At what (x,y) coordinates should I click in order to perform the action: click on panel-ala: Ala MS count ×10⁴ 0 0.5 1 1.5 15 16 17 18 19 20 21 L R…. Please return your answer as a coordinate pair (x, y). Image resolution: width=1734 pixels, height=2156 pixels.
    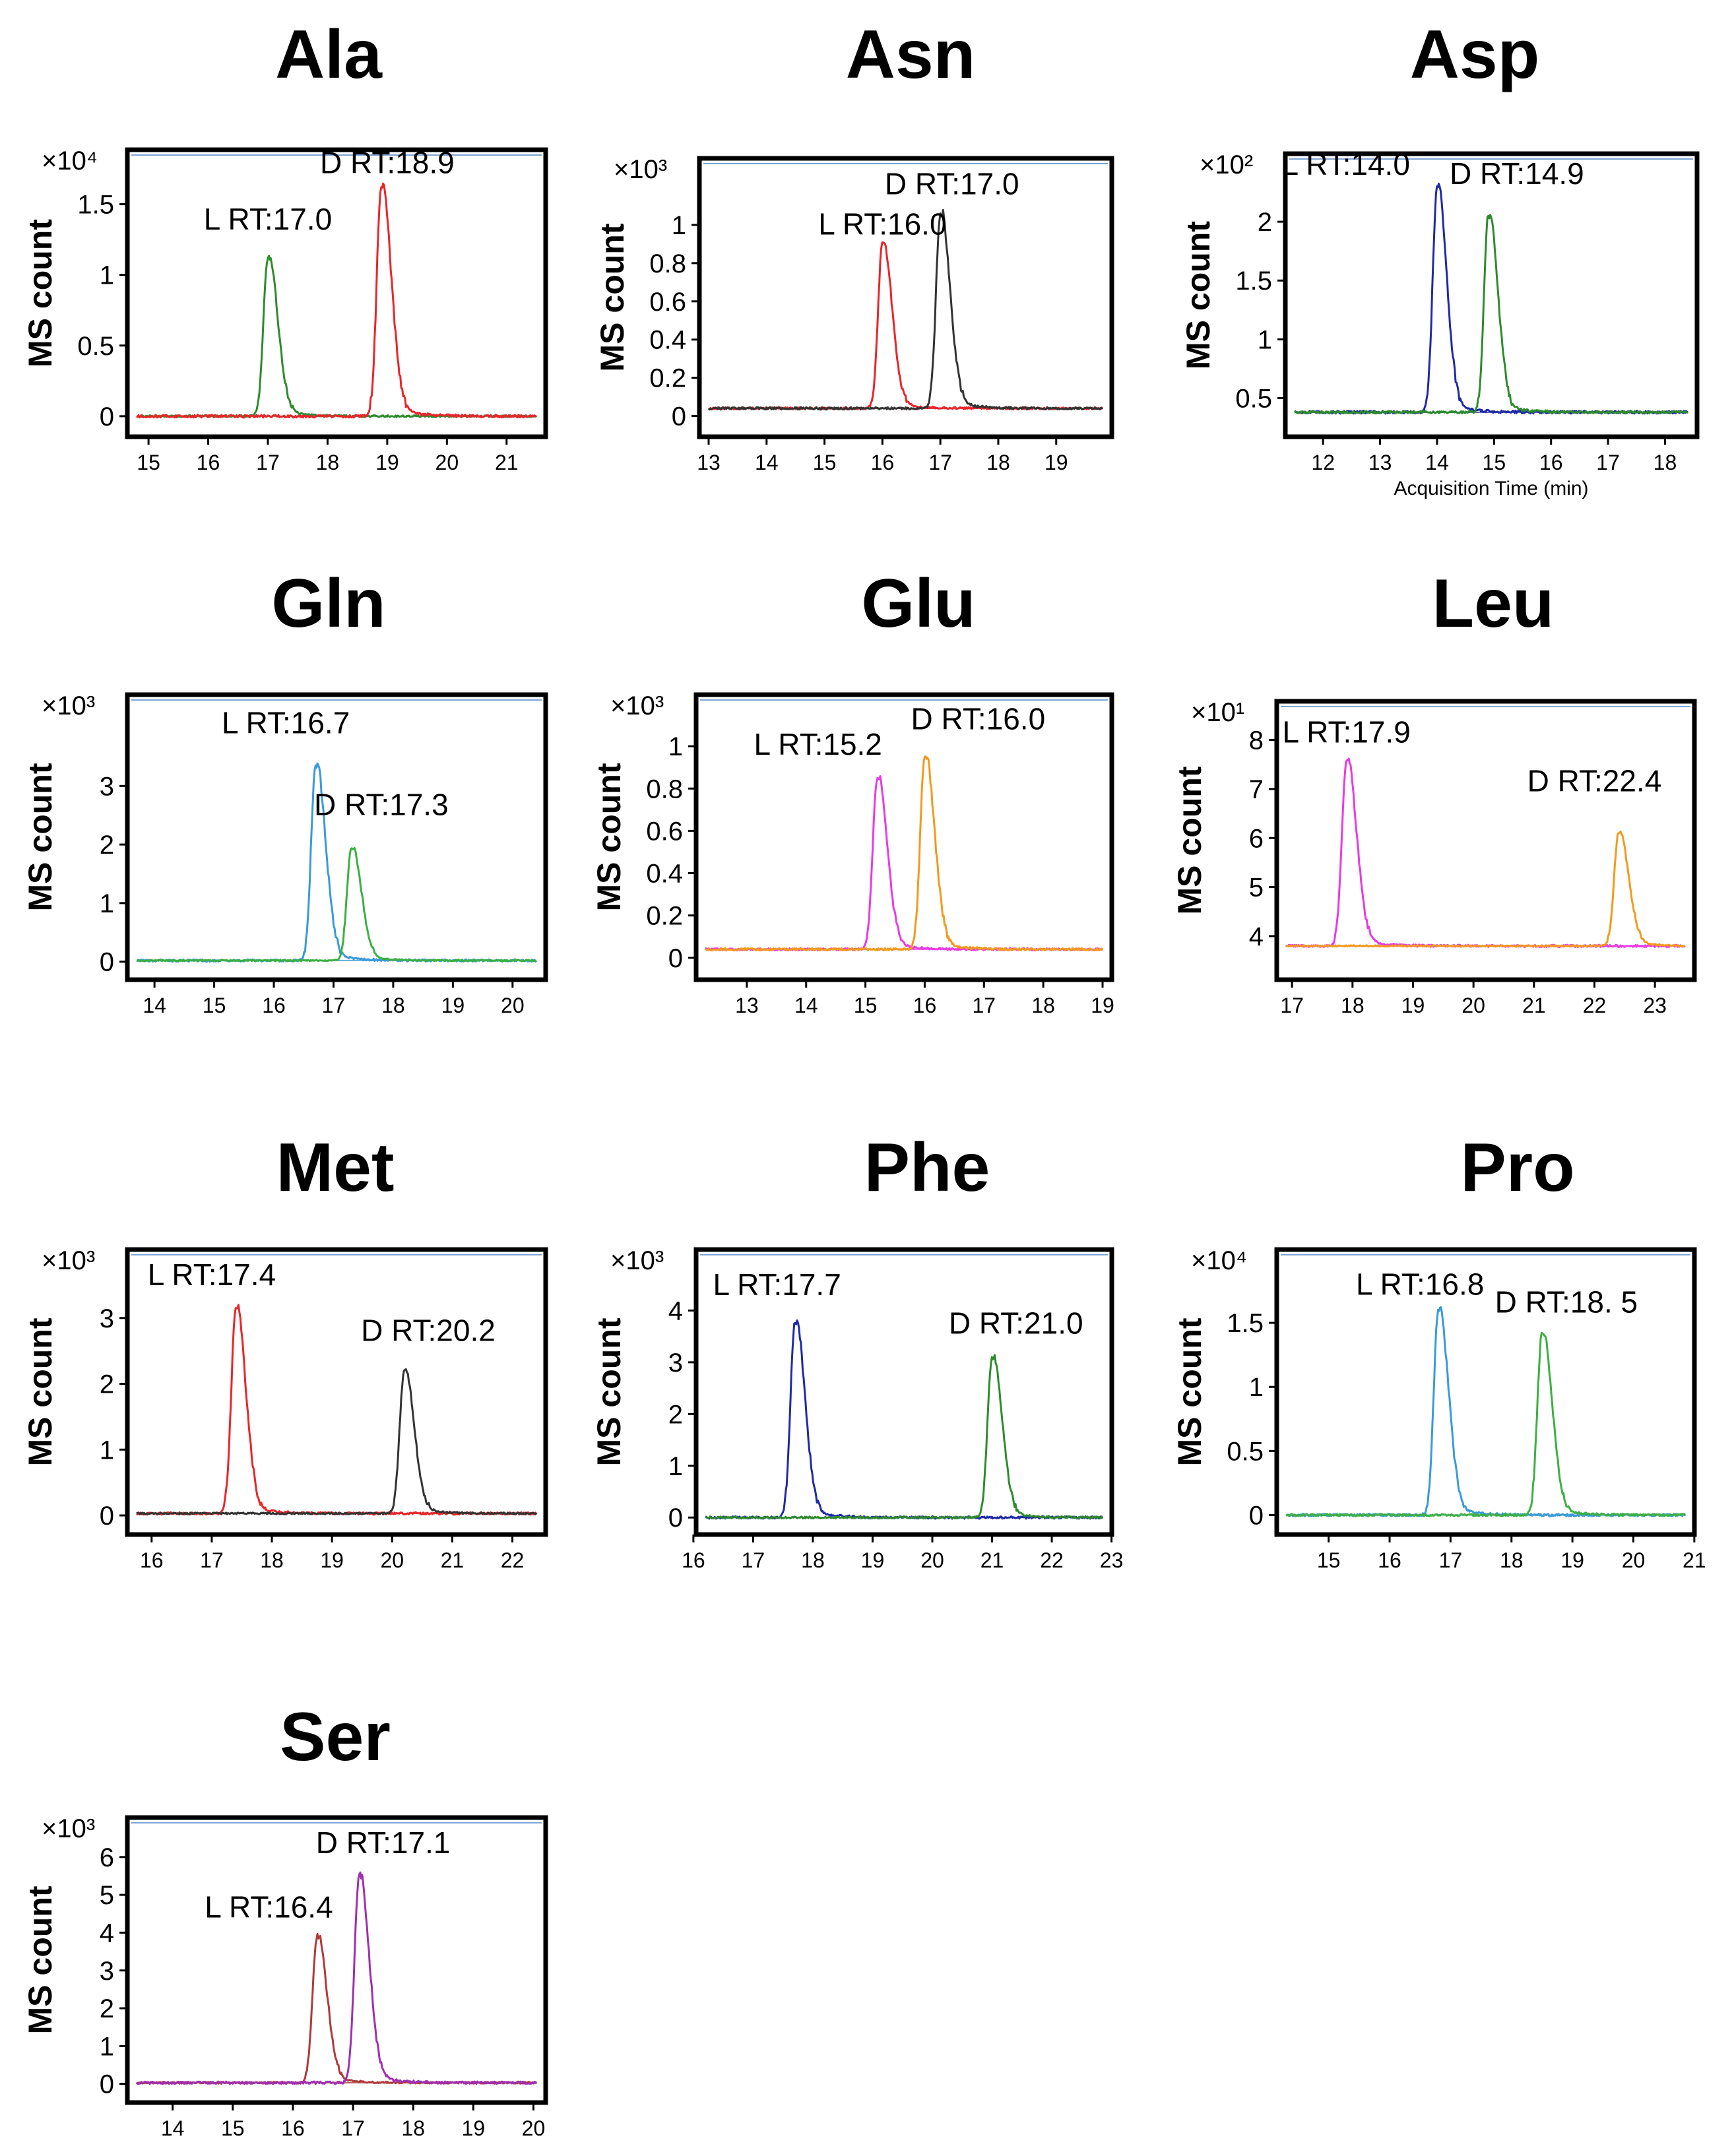
    Looking at the image, I should click on (285, 245).